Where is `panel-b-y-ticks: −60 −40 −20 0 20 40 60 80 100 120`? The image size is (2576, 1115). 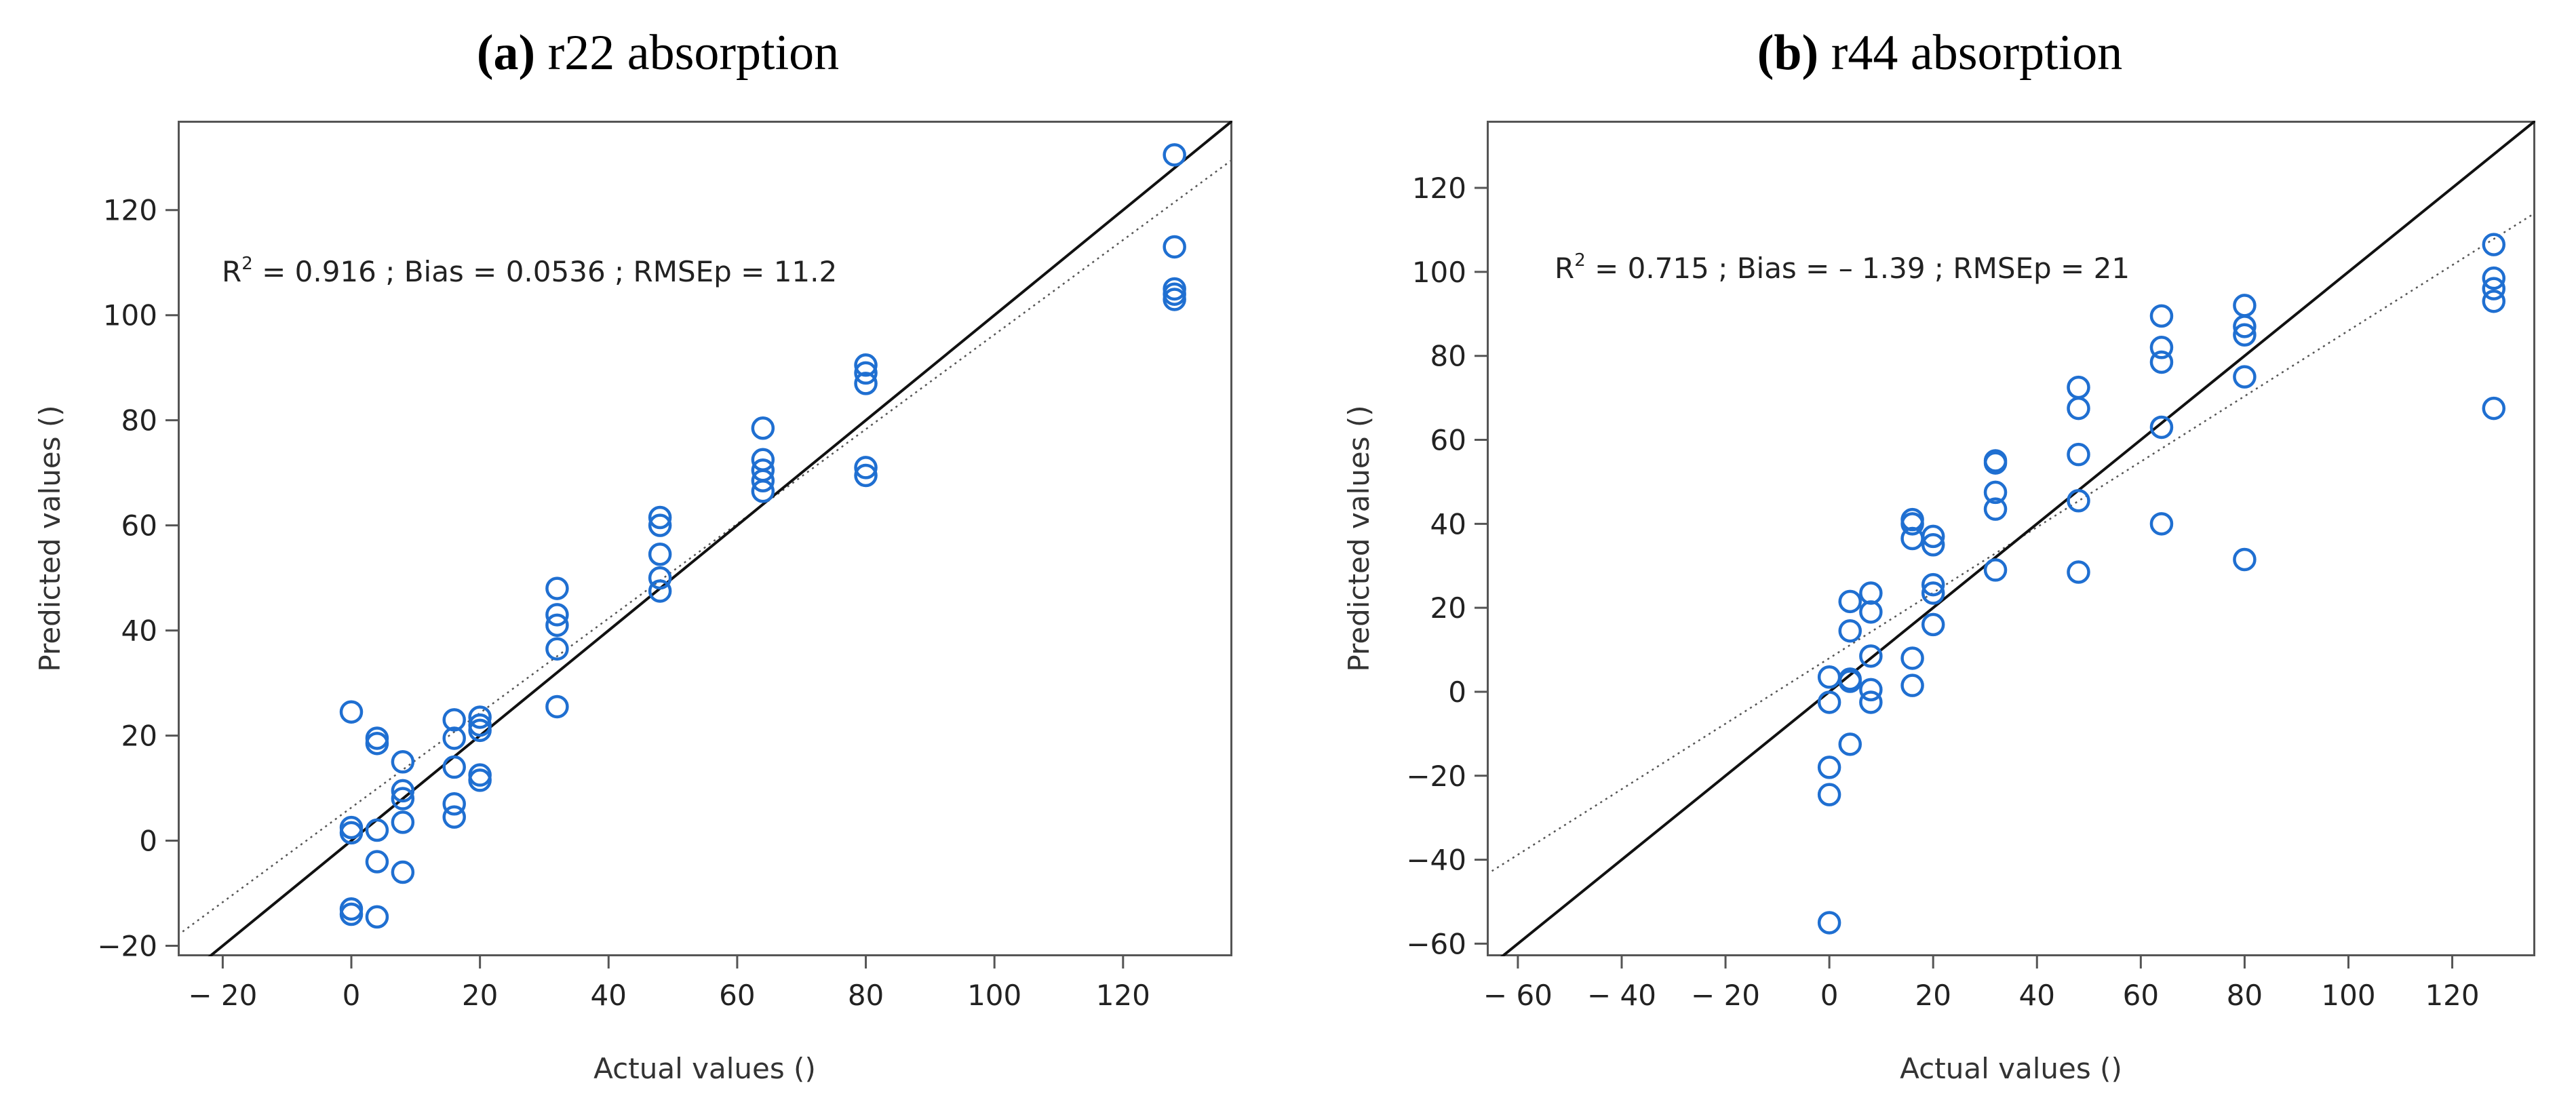 panel-b-y-ticks: −60 −40 −20 0 20 40 60 80 100 120 is located at coordinates (1446, 566).